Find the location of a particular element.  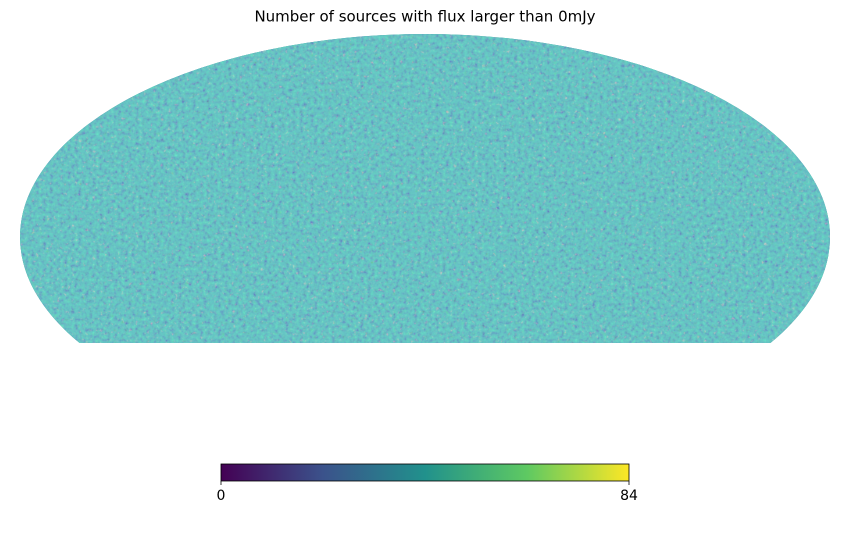

colorbar-tick-label: 0 is located at coordinates (221, 496).